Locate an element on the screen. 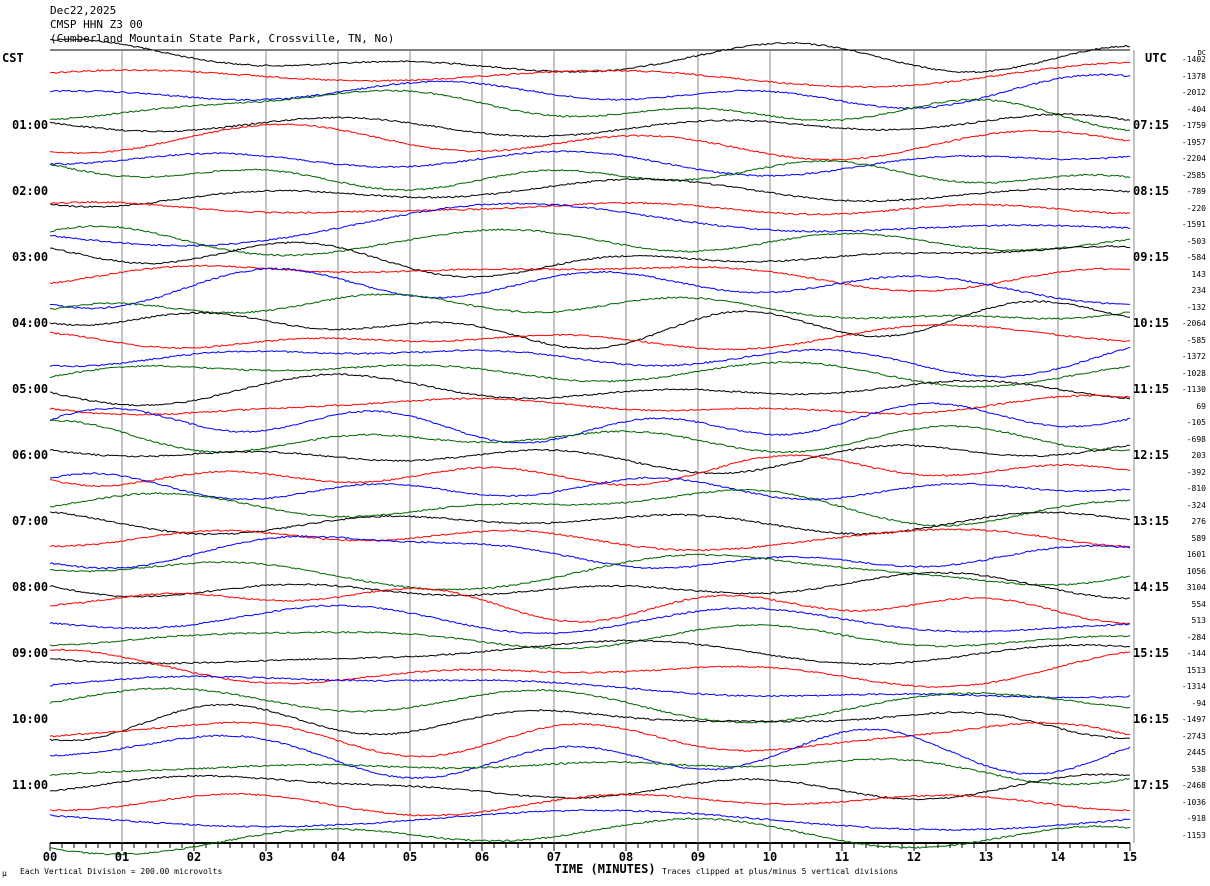 Image resolution: width=1210 pixels, height=886 pixels. cst-hour-label: 02:00 is located at coordinates (30, 191).